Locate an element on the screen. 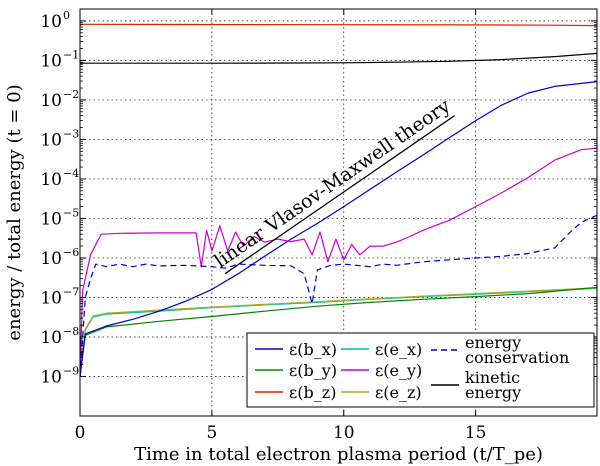 Image resolution: width=600 pixels, height=466 pixels. y-tick-label: 10 −1 is located at coordinates (59, 59).